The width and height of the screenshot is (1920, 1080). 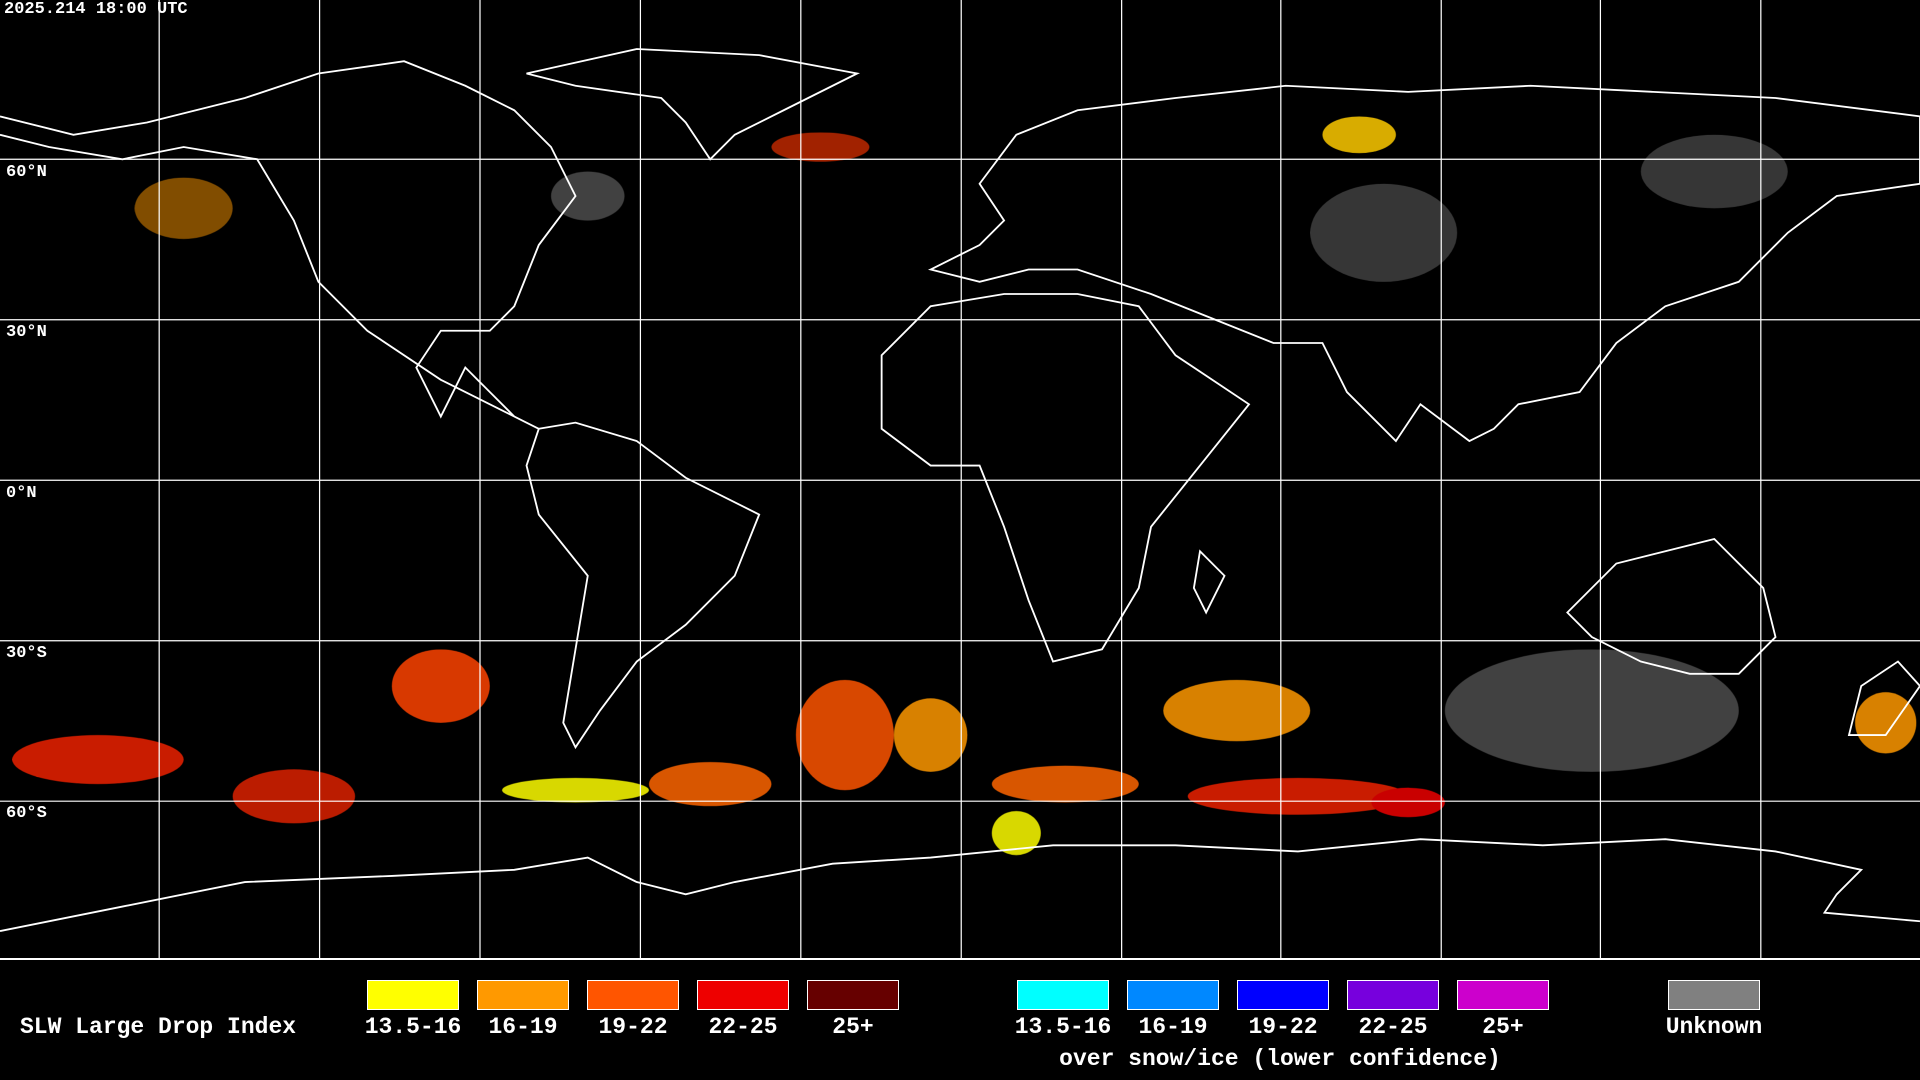 I want to click on snow-caption: over snow/ice (lower confidence), so click(x=1280, y=1059).